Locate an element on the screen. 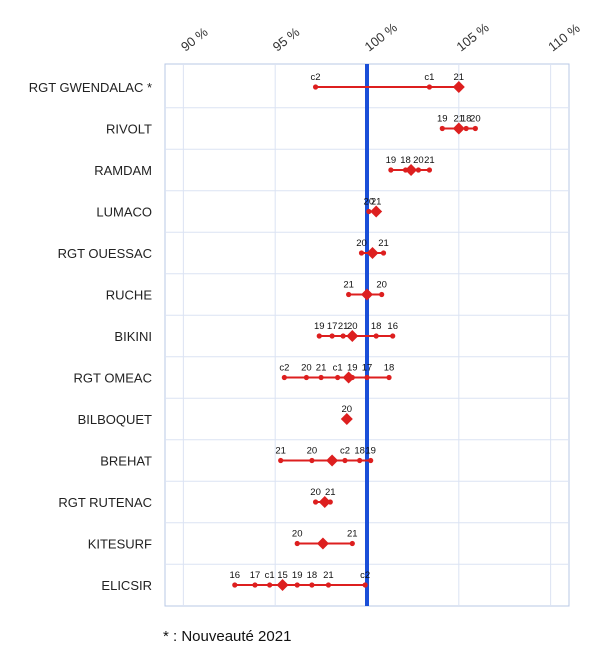  category-label: BREHAT is located at coordinates (126, 461).